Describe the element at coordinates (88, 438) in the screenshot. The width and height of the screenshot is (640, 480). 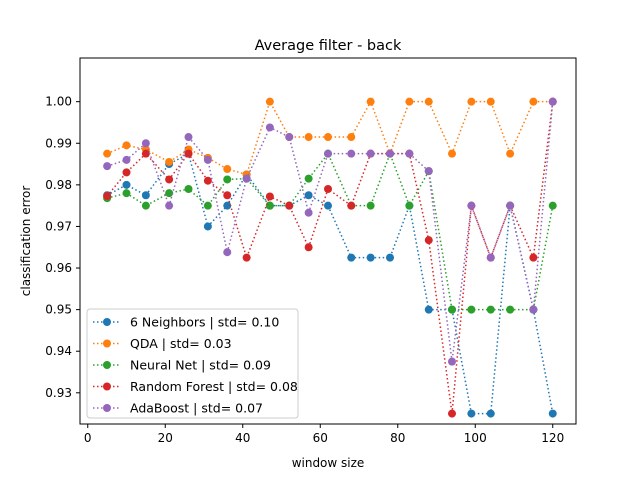
I see `x-tick-label: 0` at that location.